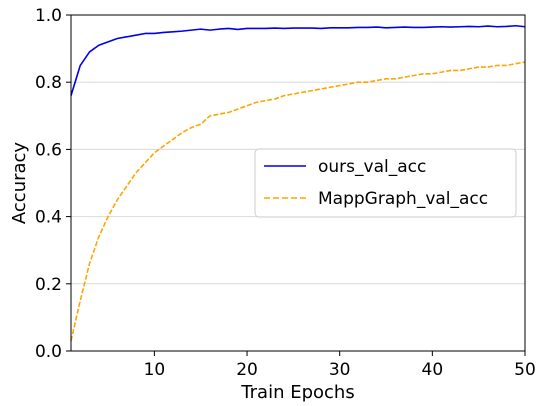  What do you see at coordinates (19, 183) in the screenshot?
I see `y-axis-title: Accuracy` at bounding box center [19, 183].